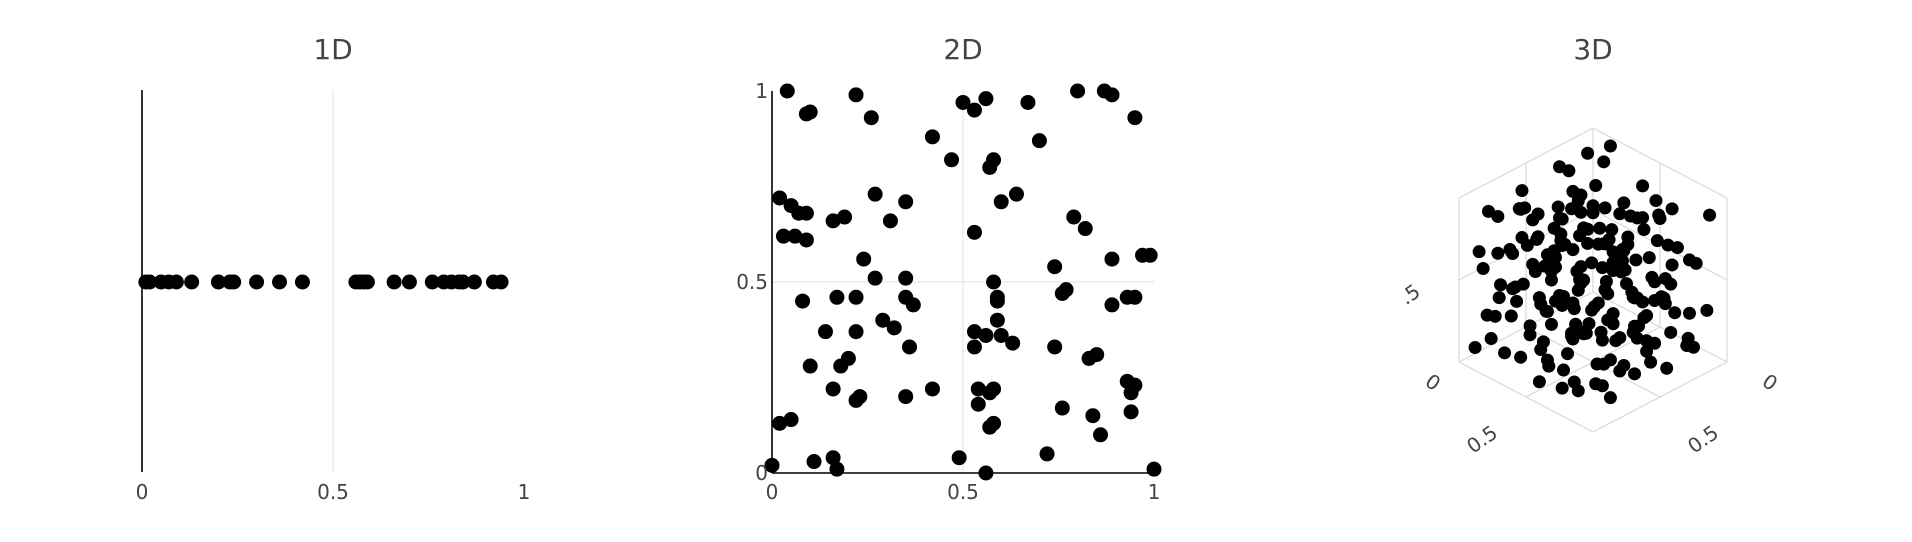 The height and width of the screenshot is (542, 1912). I want to click on x-tick-3d-1: 0.5, so click(1482, 439).